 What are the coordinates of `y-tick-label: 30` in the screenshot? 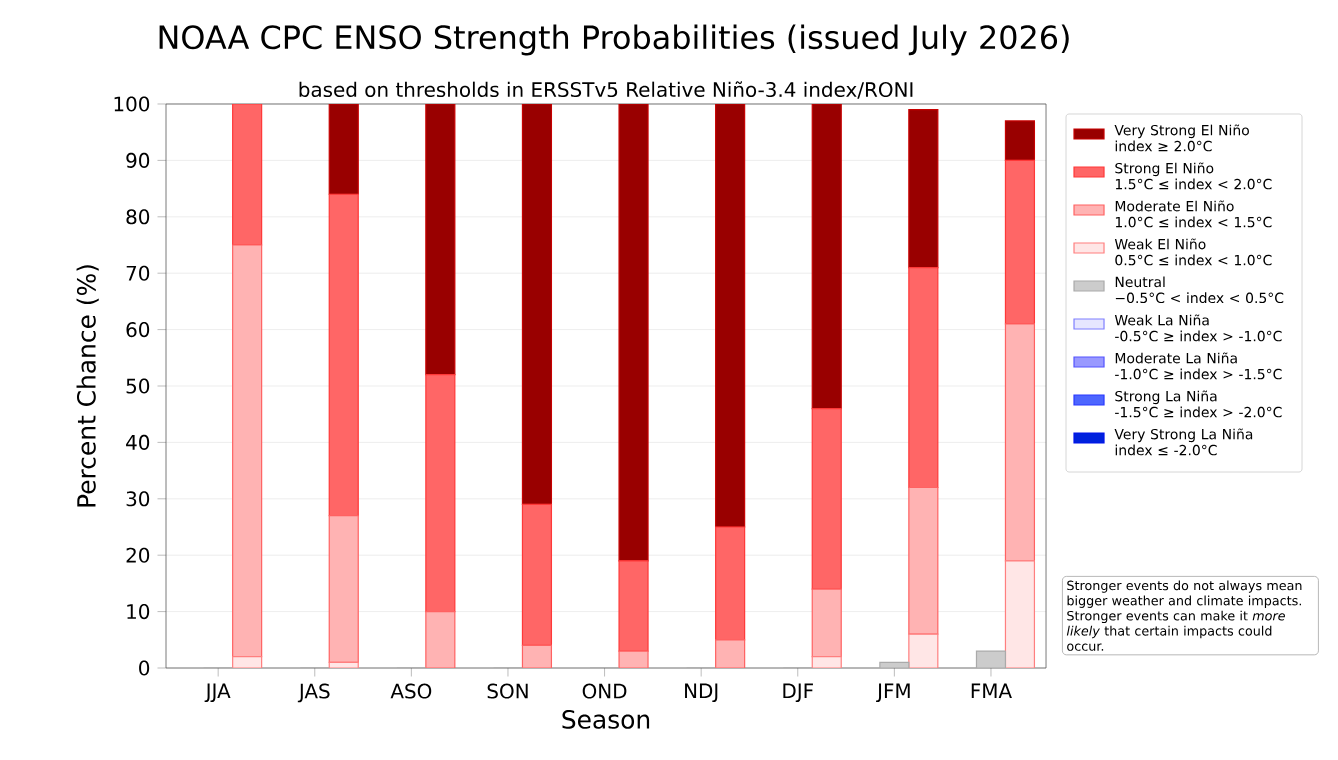 It's located at (138, 499).